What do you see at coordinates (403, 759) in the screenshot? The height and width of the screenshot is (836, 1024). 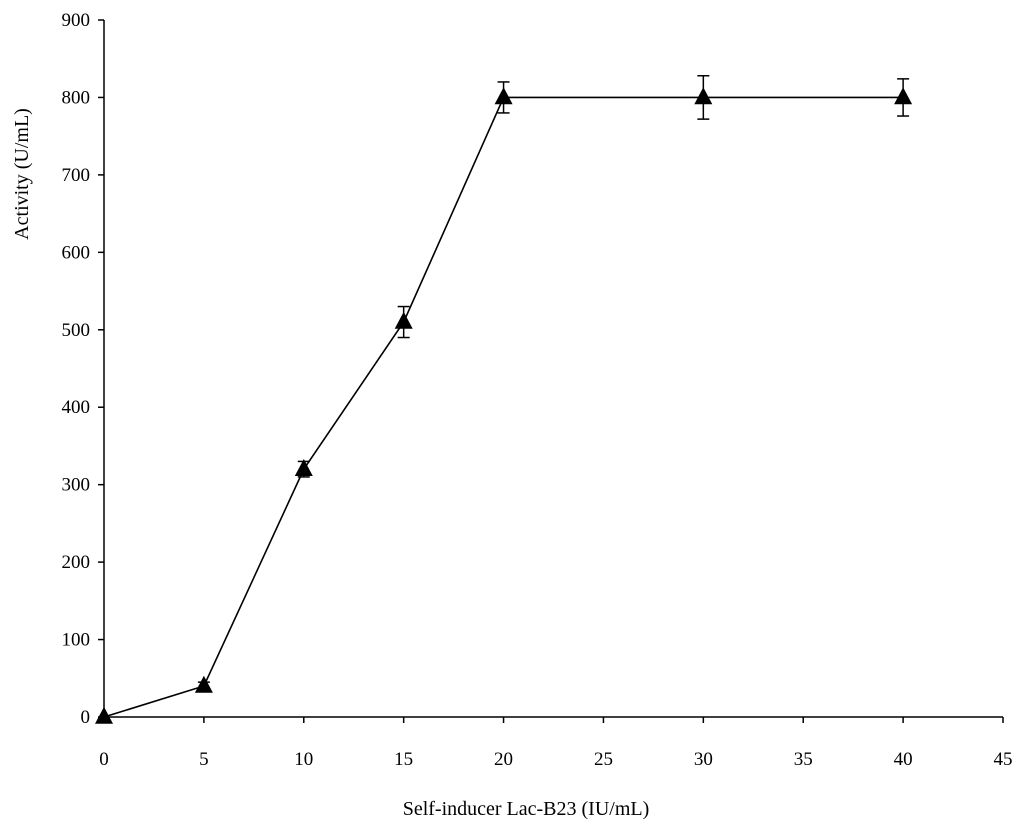 I see `x-tick-label: 15` at bounding box center [403, 759].